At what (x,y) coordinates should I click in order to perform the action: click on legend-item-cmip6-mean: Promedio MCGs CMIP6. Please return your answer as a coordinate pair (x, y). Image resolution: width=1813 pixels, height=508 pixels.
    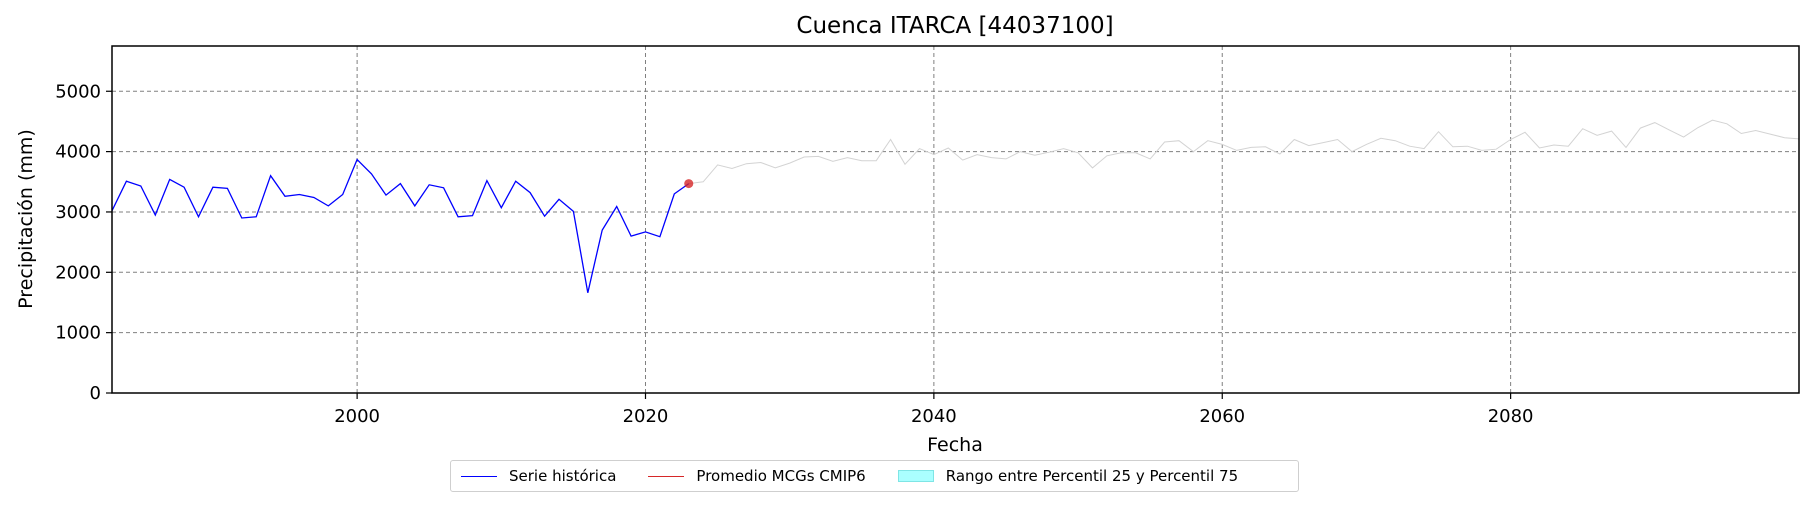
    Looking at the image, I should click on (757, 476).